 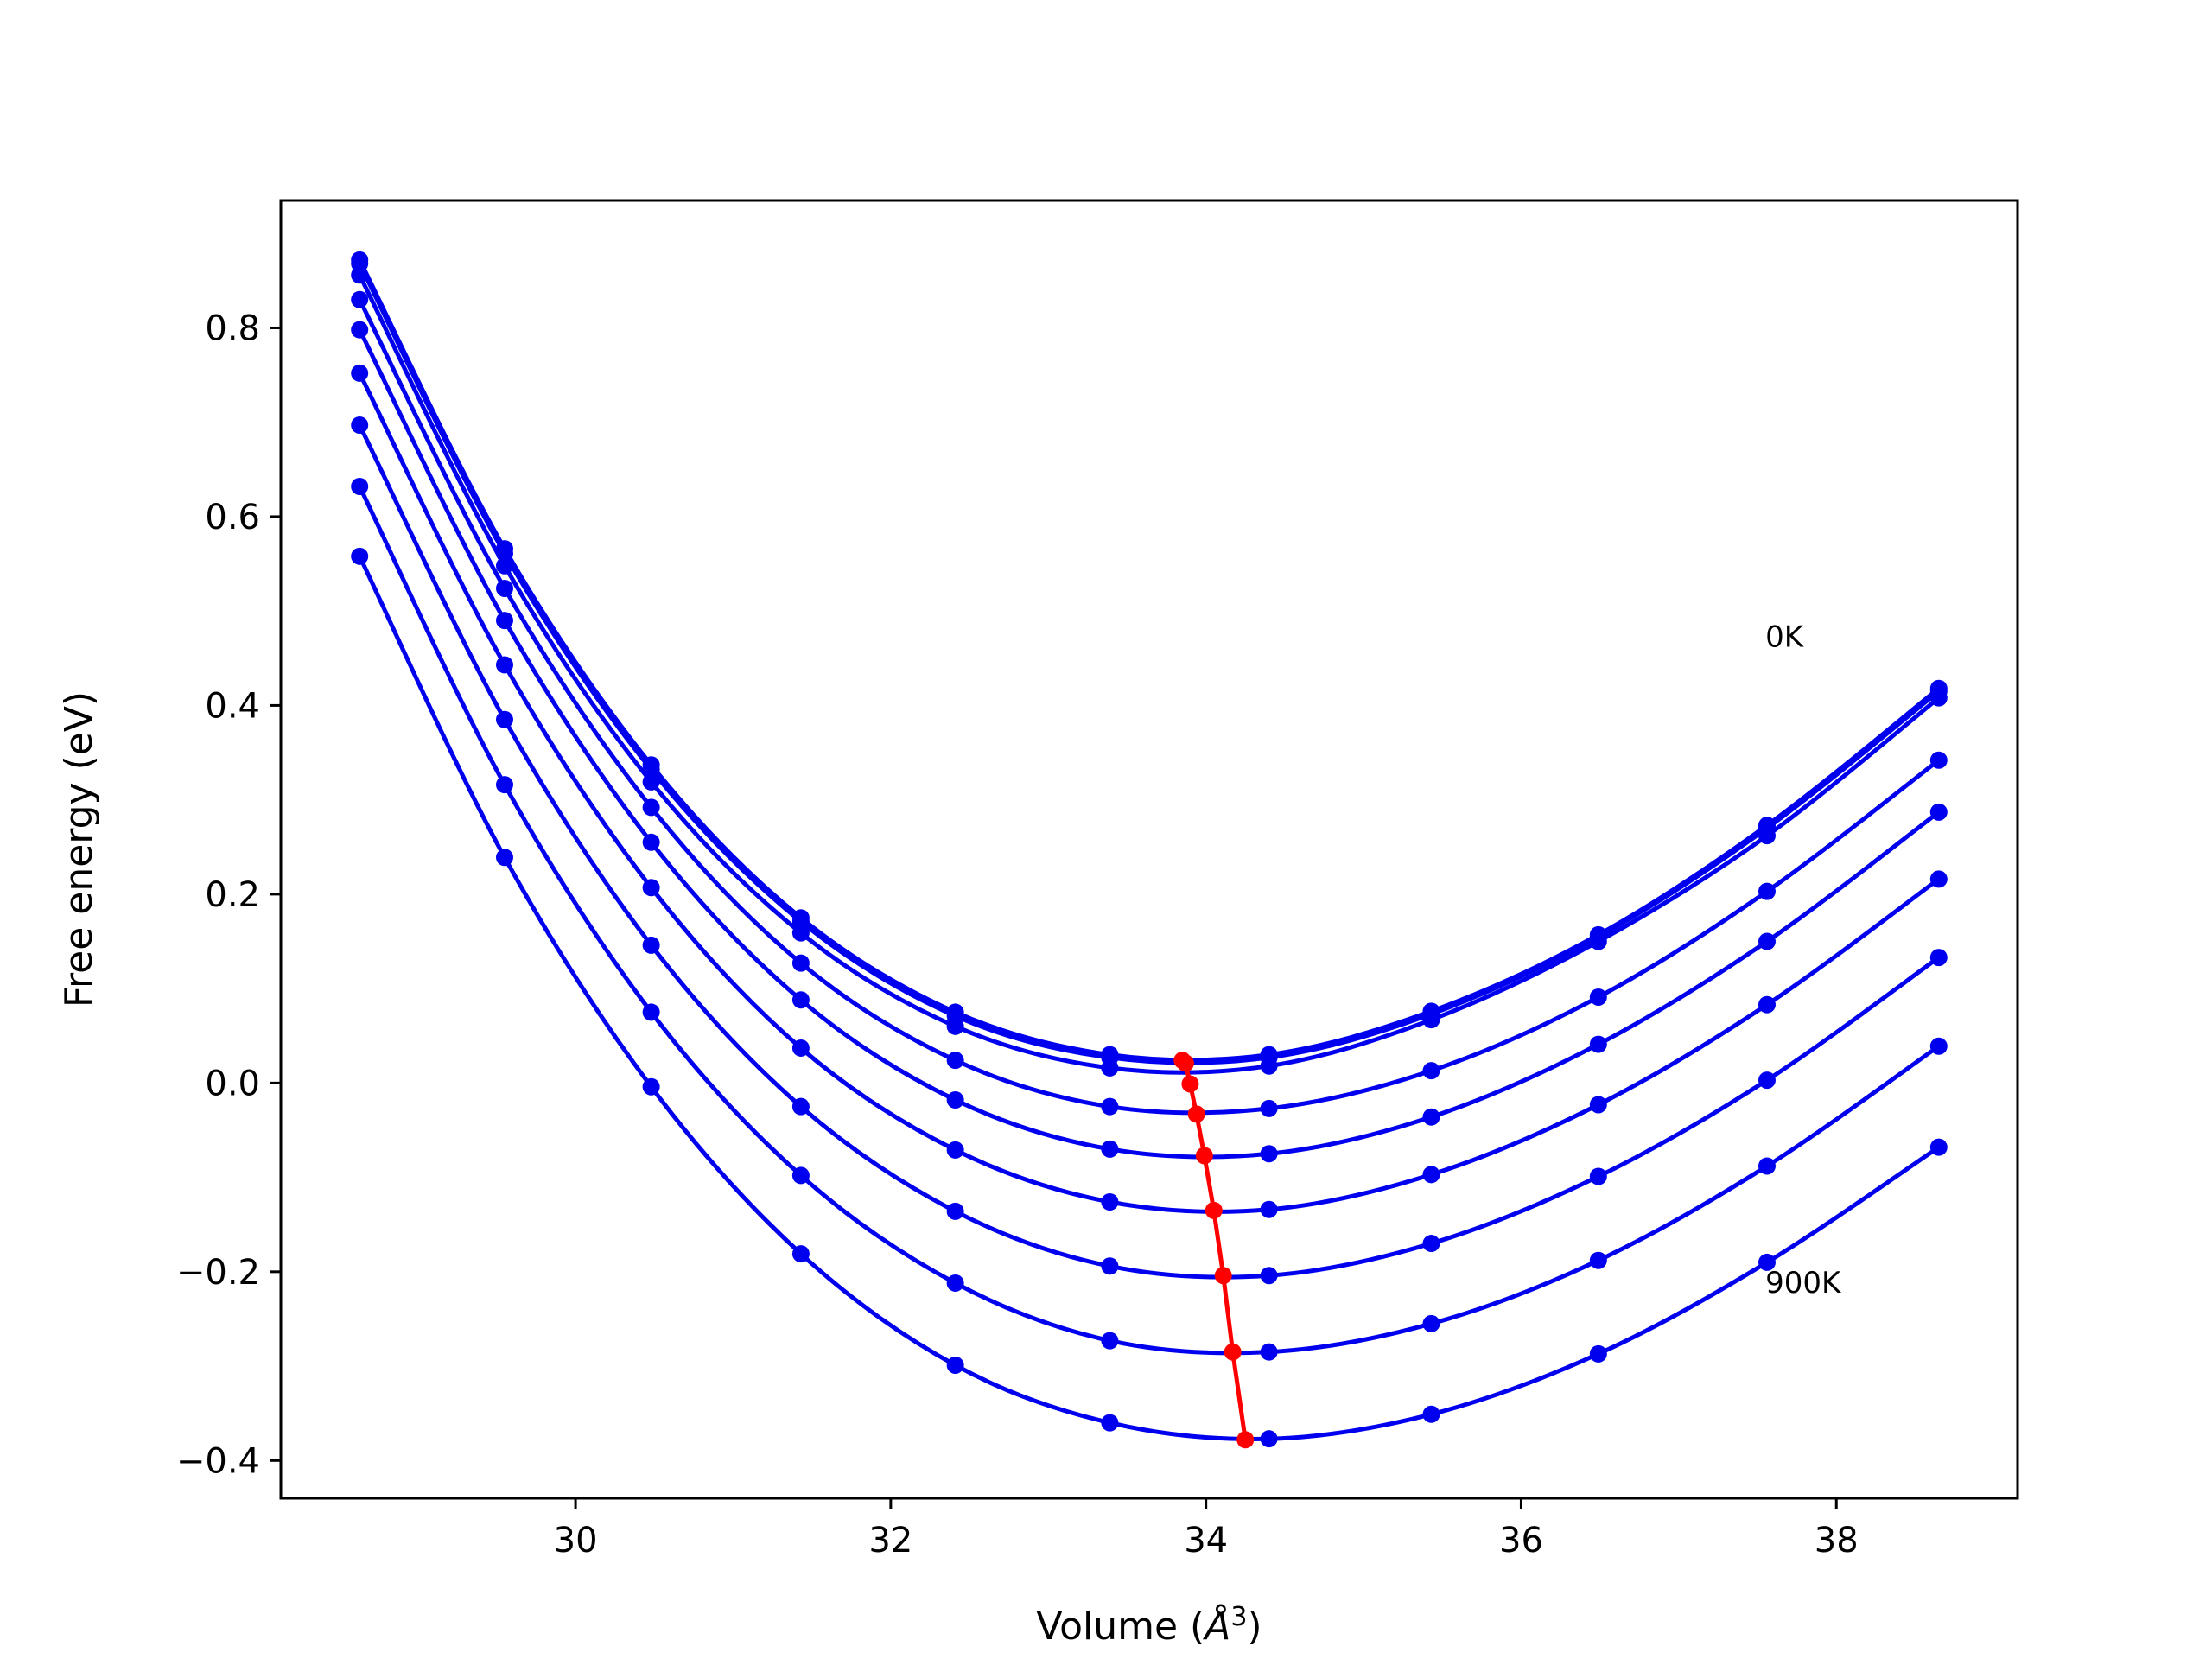 What do you see at coordinates (79, 849) in the screenshot?
I see `y-axis-label: Free energy (eV)` at bounding box center [79, 849].